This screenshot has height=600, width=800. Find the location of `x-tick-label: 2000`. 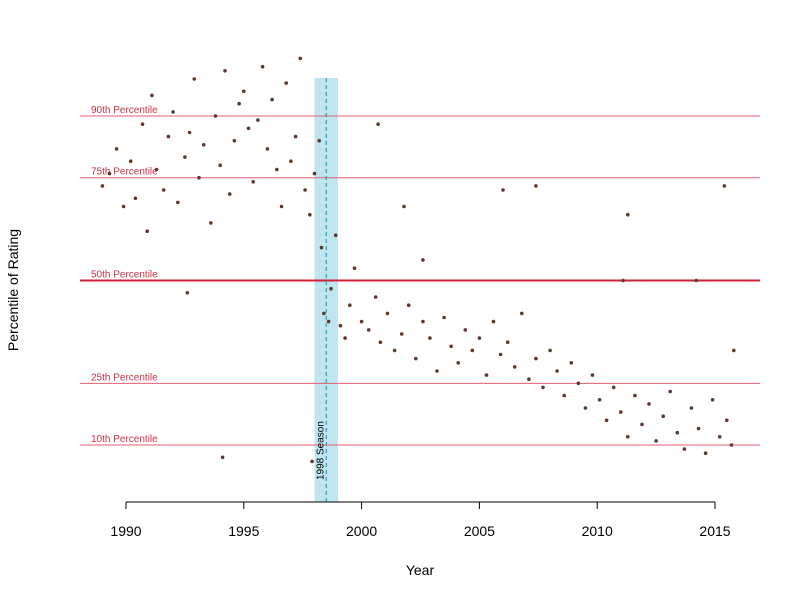

x-tick-label: 2000 is located at coordinates (361, 531).